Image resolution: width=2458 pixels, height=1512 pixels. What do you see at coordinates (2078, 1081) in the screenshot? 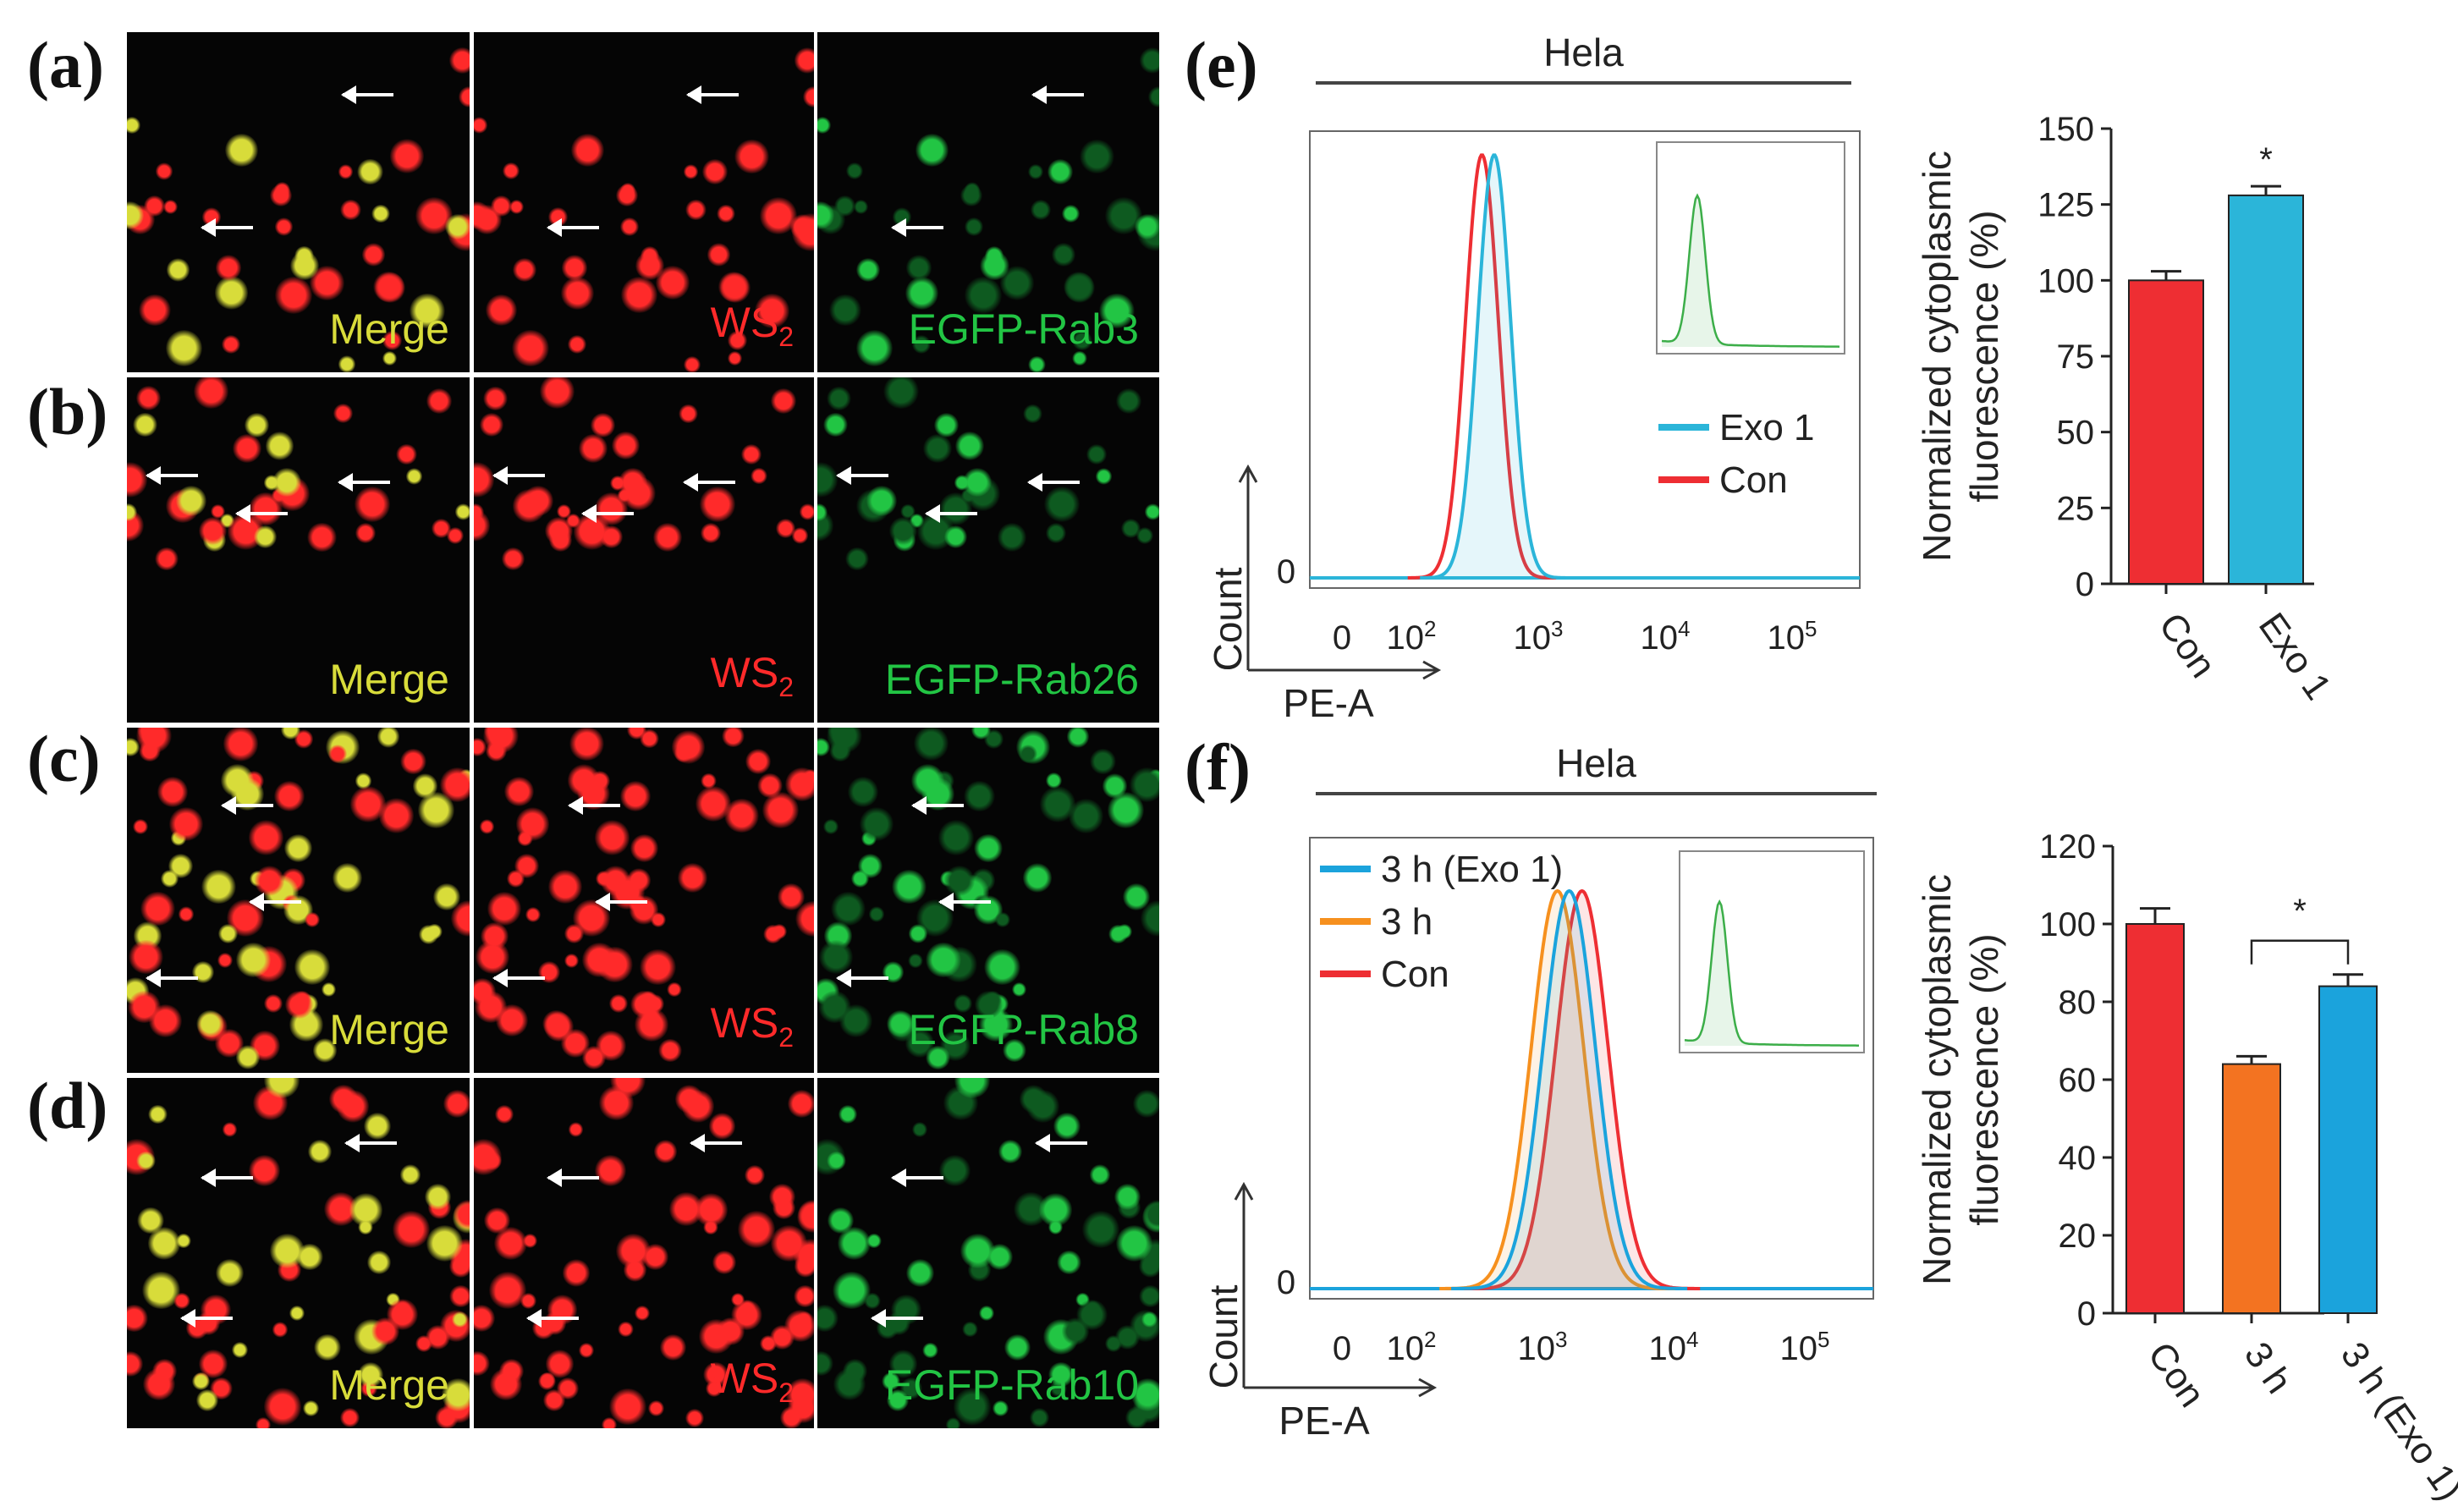
I see `y-tick-label: 60` at bounding box center [2078, 1081].